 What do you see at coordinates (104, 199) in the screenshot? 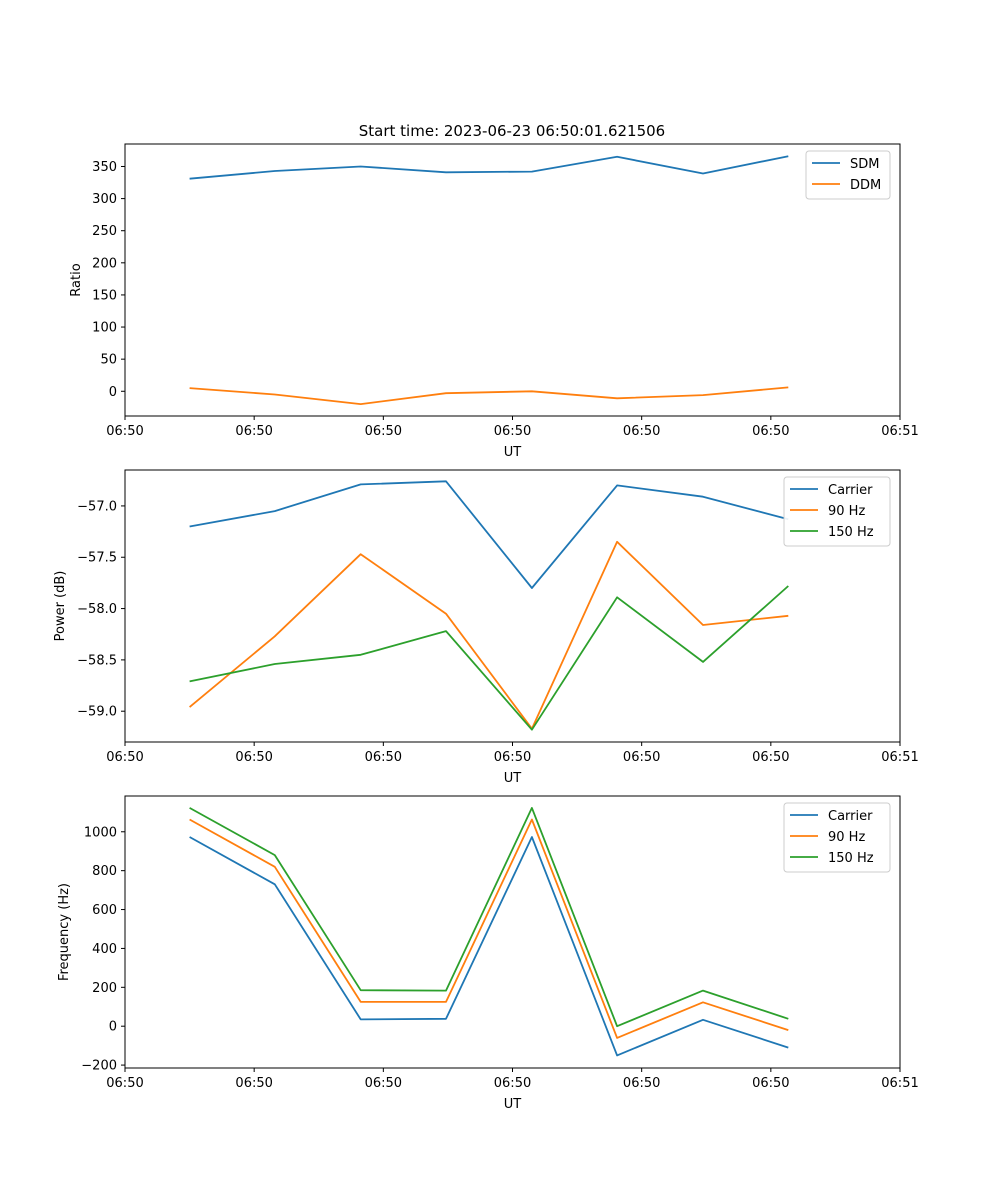
I see `y-tick-label: 300` at bounding box center [104, 199].